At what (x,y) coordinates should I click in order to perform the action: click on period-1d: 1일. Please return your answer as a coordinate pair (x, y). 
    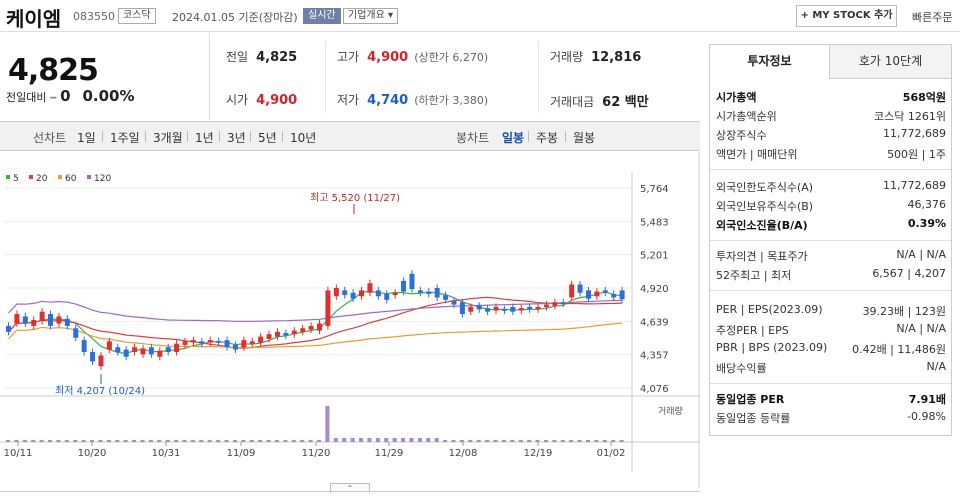
    Looking at the image, I should click on (86, 138).